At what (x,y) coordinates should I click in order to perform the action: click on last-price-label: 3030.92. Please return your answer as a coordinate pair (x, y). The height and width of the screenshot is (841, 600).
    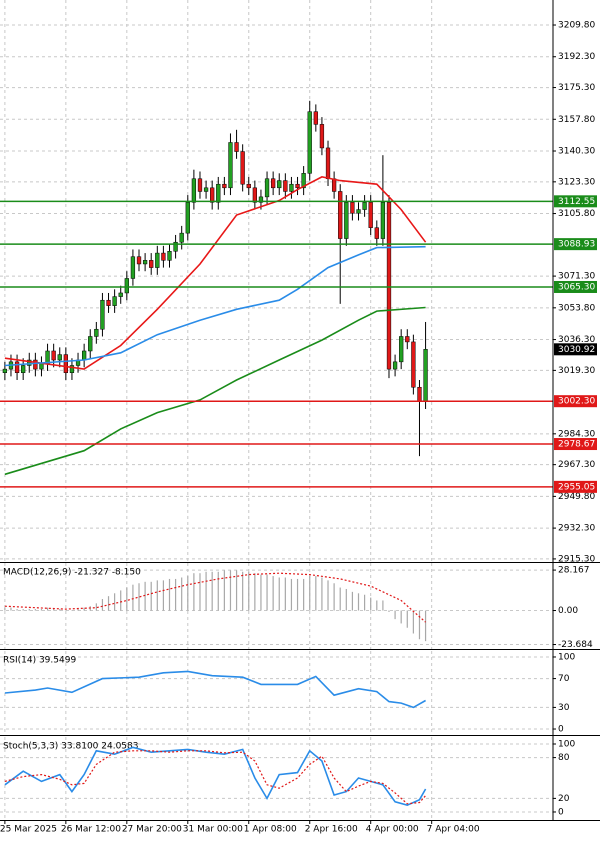
    Looking at the image, I should click on (576, 350).